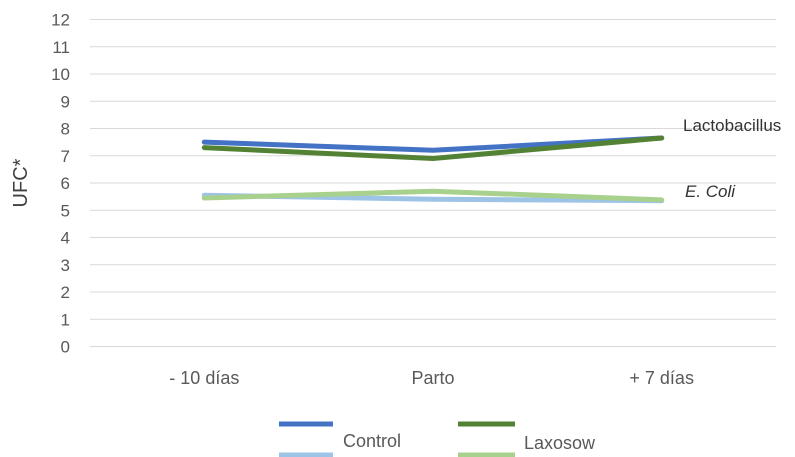  What do you see at coordinates (710, 191) in the screenshot?
I see `annotation-e-coli: E. Coli` at bounding box center [710, 191].